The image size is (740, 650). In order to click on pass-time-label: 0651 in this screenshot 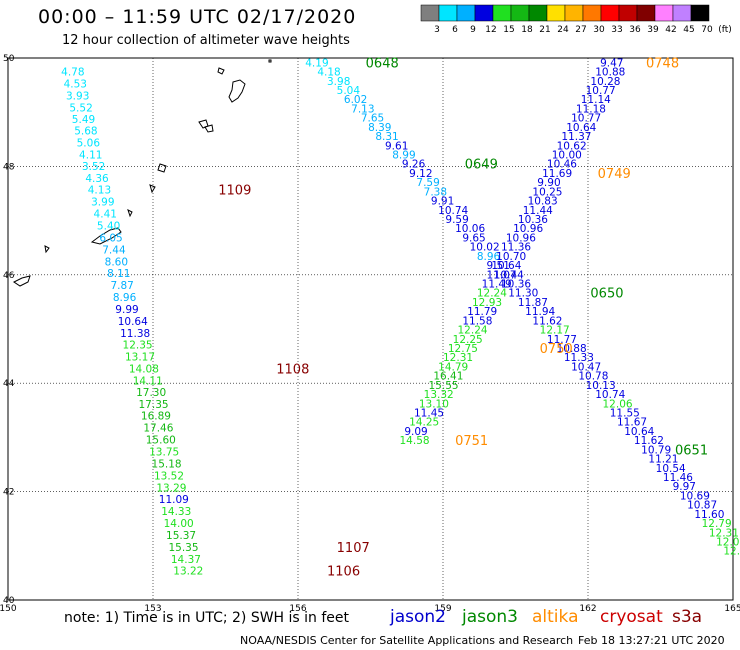, I will do `click(691, 450)`.